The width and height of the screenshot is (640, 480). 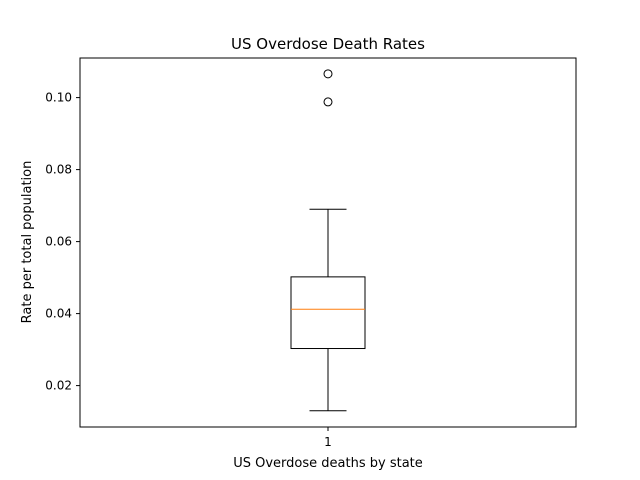 I want to click on y-tick-label: 0.10, so click(x=58, y=98).